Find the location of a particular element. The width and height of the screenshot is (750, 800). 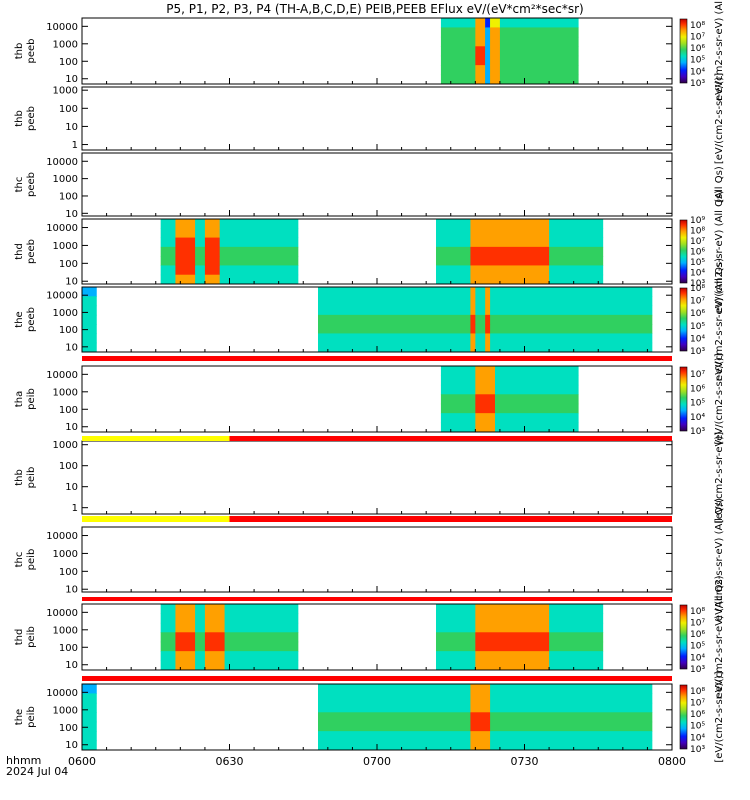

ylabel-probe-thd_peib: thd is located at coordinates (19, 637).